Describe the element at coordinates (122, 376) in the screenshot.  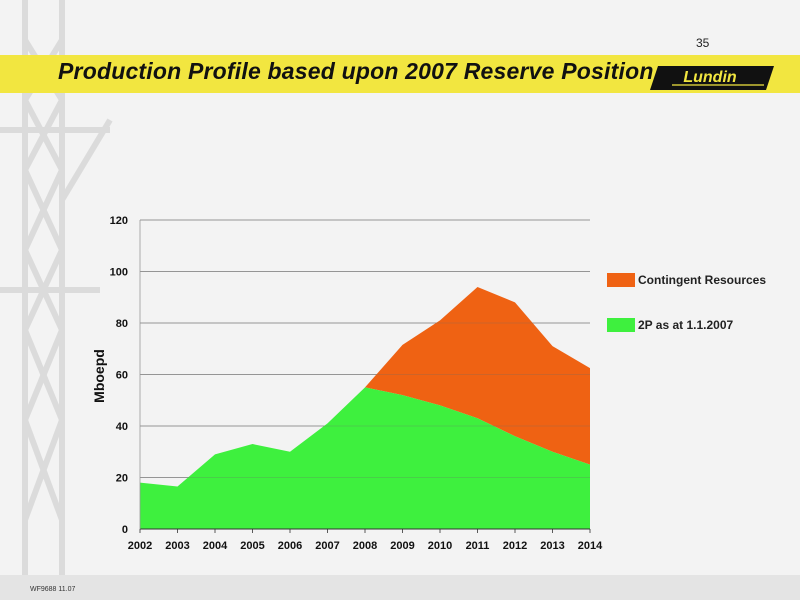
I see `y-tick-label: 60` at that location.